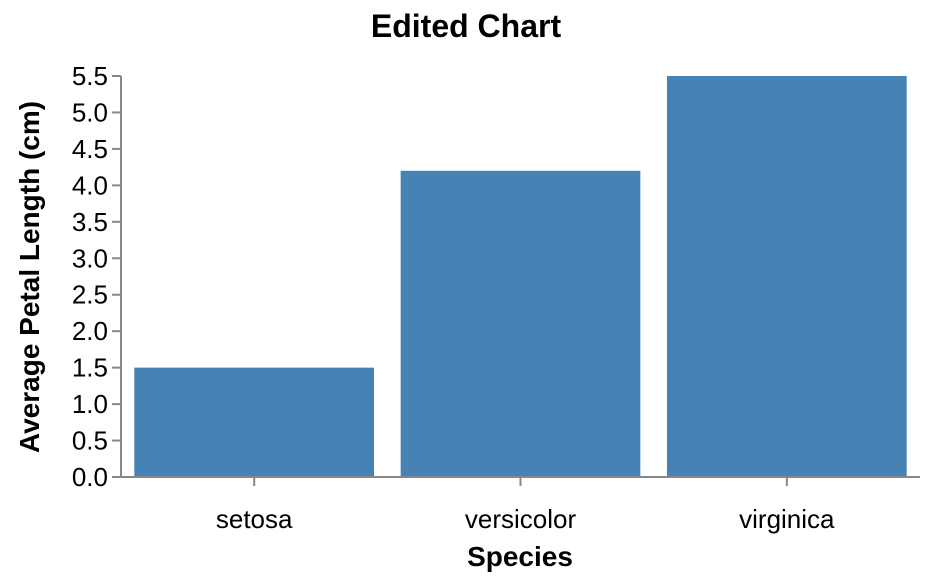 This screenshot has height=582, width=930. I want to click on y-tick-label: 3.0, so click(90, 258).